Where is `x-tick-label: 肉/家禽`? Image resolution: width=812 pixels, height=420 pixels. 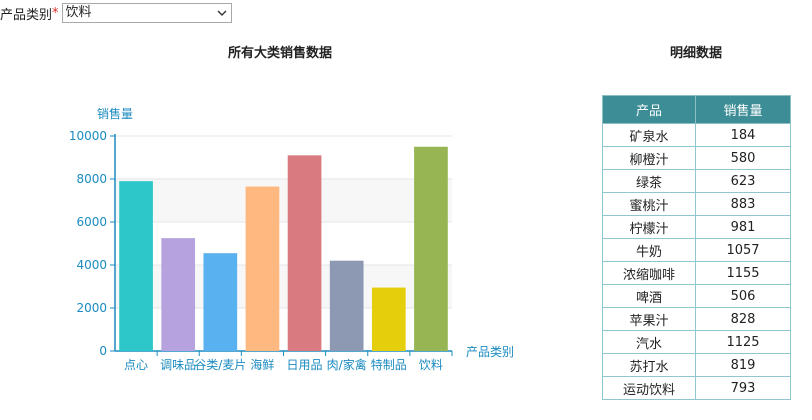 x-tick-label: 肉/家禽 is located at coordinates (347, 364).